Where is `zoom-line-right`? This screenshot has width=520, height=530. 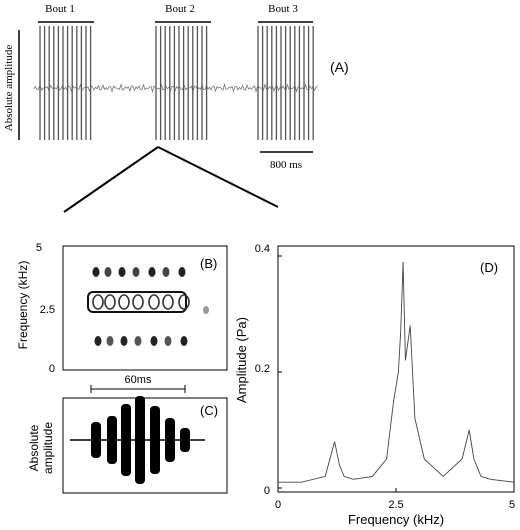 zoom-line-right is located at coordinates (218, 177).